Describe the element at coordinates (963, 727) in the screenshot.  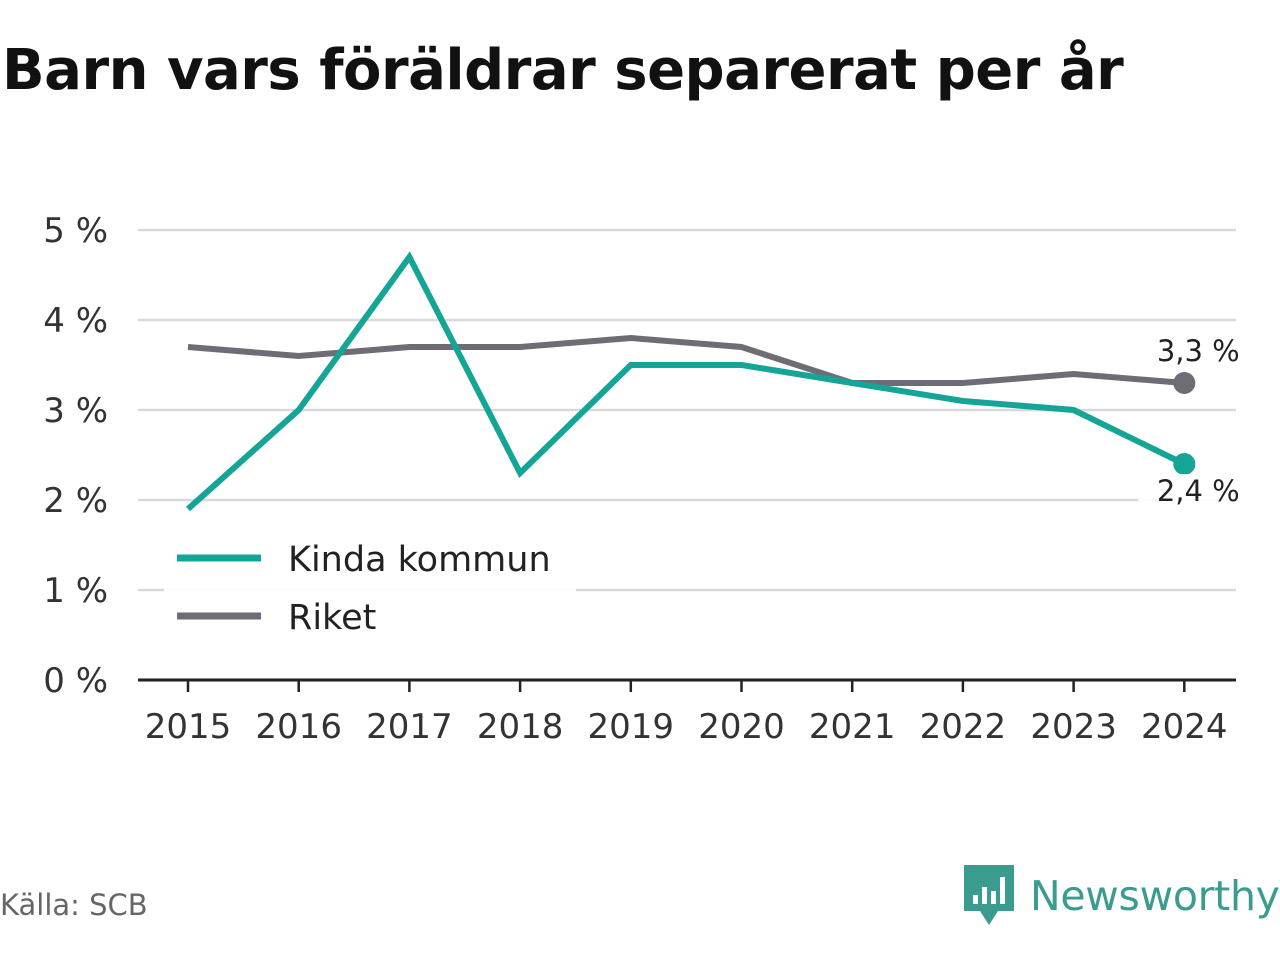
I see `x-tick-label: 2022` at that location.